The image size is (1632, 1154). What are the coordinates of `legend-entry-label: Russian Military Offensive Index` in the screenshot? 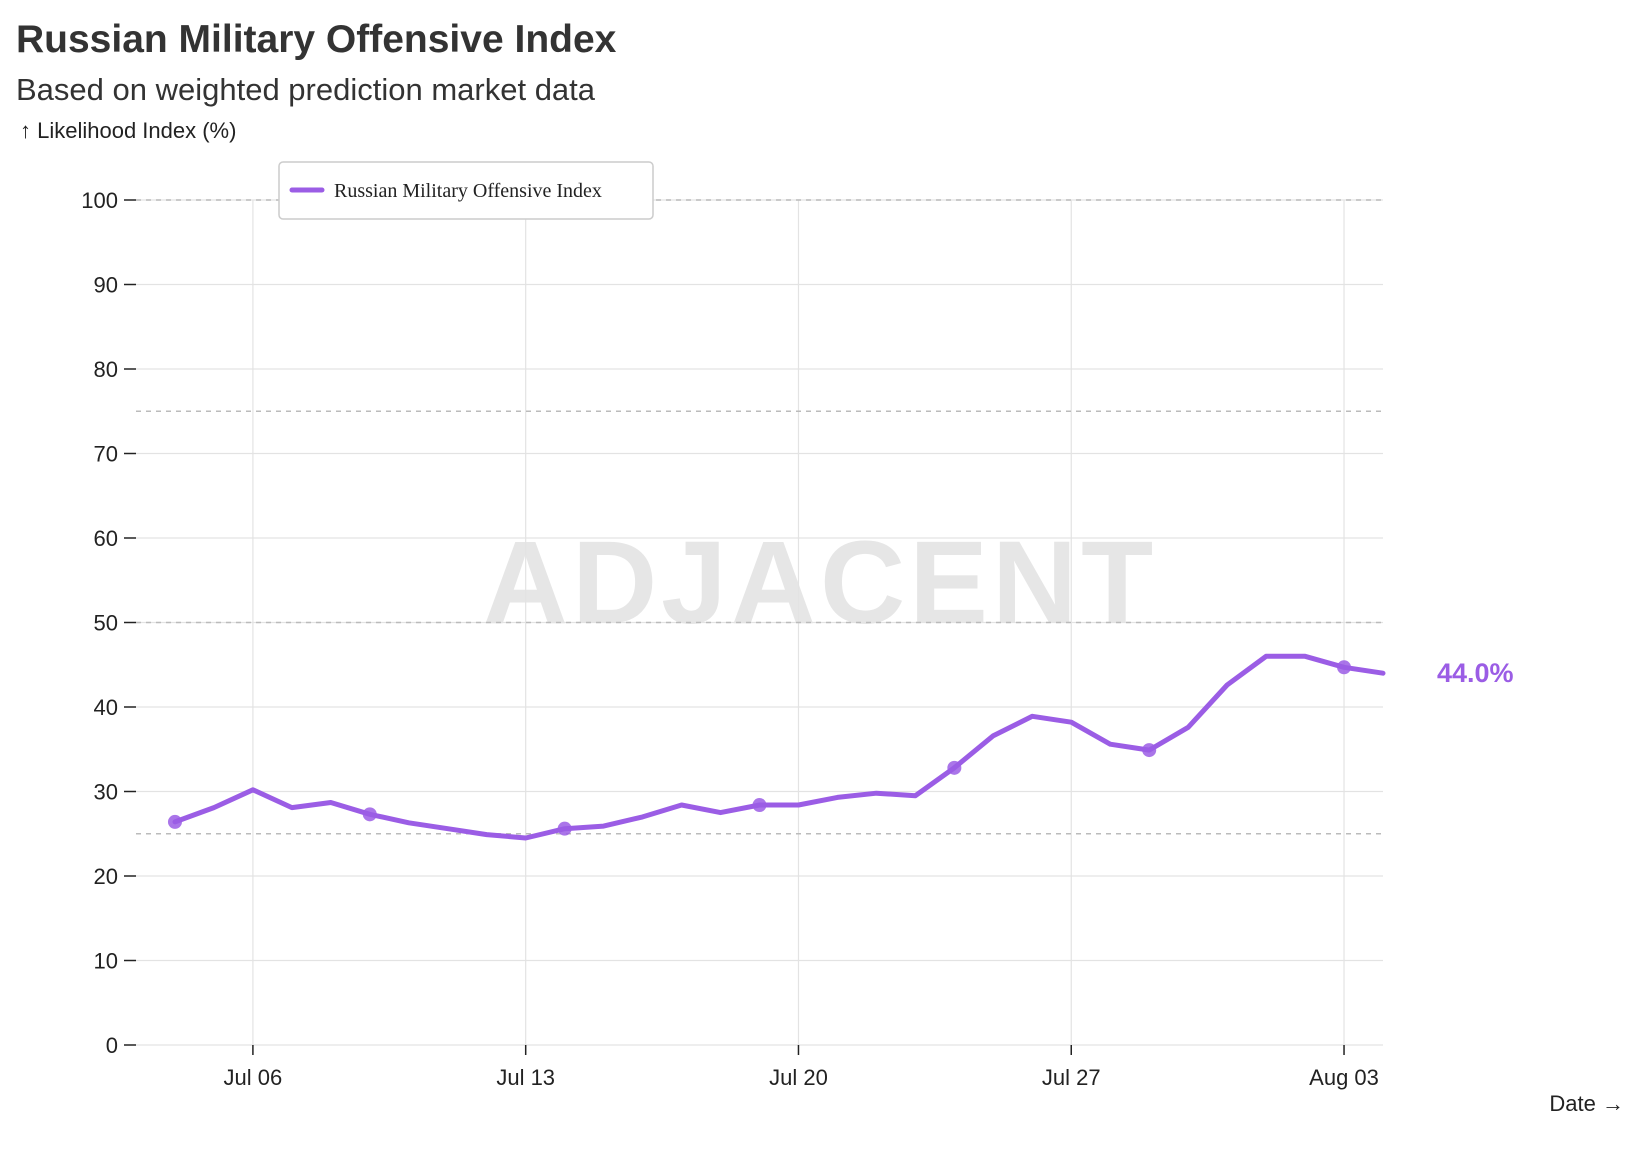 It's located at (468, 191).